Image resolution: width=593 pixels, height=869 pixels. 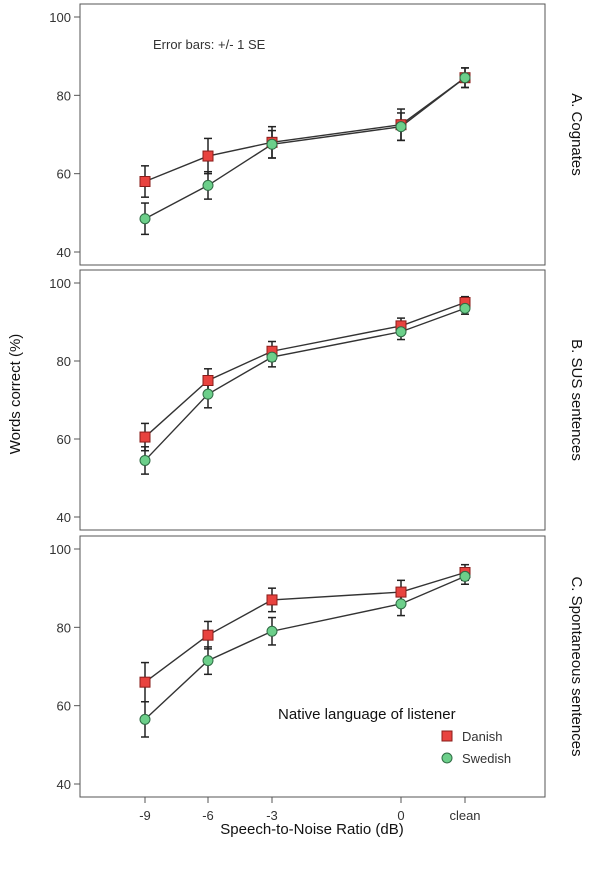 What do you see at coordinates (272, 815) in the screenshot?
I see `x-tick-label: -3` at bounding box center [272, 815].